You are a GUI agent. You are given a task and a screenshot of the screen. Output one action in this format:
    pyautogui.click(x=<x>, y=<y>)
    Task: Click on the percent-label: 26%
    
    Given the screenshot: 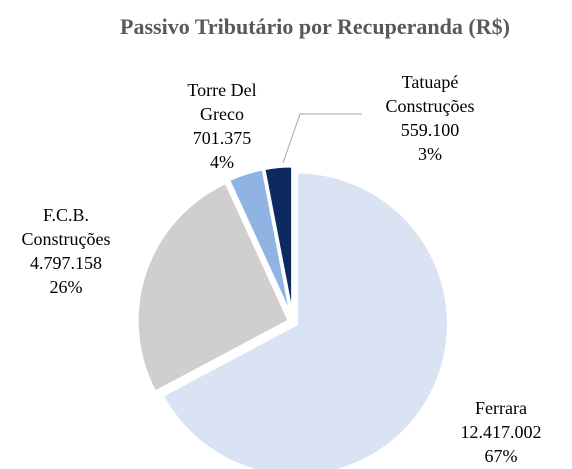 What is the action you would take?
    pyautogui.click(x=66, y=287)
    